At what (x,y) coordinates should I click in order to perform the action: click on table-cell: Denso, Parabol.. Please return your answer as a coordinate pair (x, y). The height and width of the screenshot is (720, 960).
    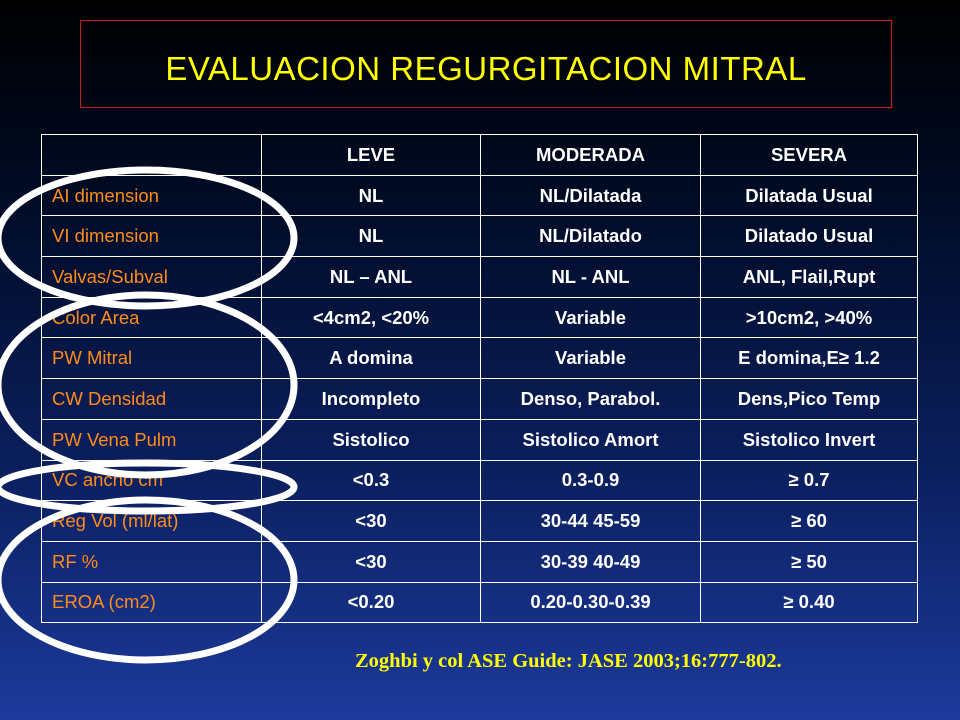
    Looking at the image, I should click on (590, 399).